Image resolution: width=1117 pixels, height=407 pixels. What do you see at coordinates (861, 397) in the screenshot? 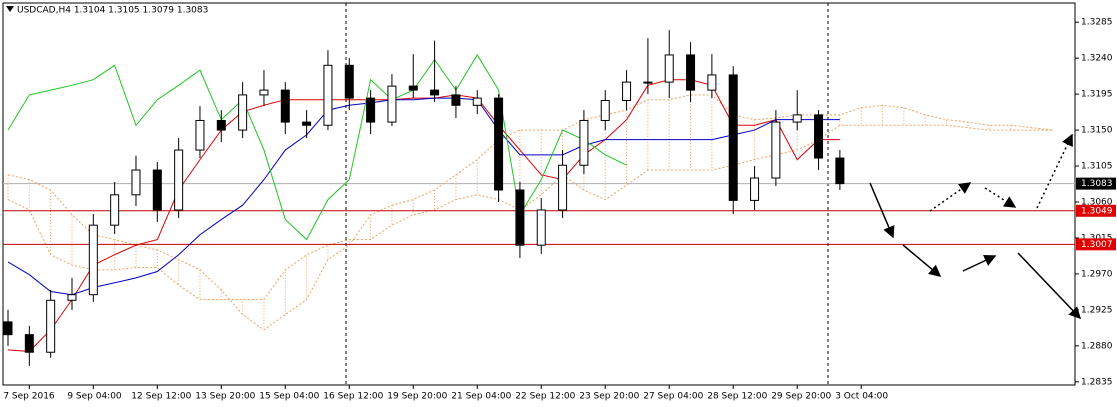
I see `x-tick-label: 3 Oct 04:00` at bounding box center [861, 397].